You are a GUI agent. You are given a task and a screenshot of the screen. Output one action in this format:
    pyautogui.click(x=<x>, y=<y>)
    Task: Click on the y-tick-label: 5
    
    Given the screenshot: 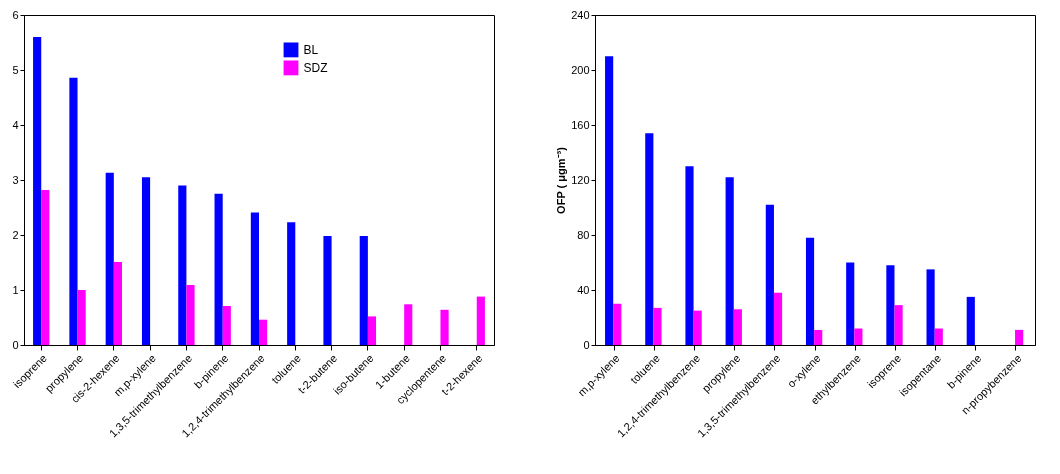 What is the action you would take?
    pyautogui.click(x=15, y=69)
    